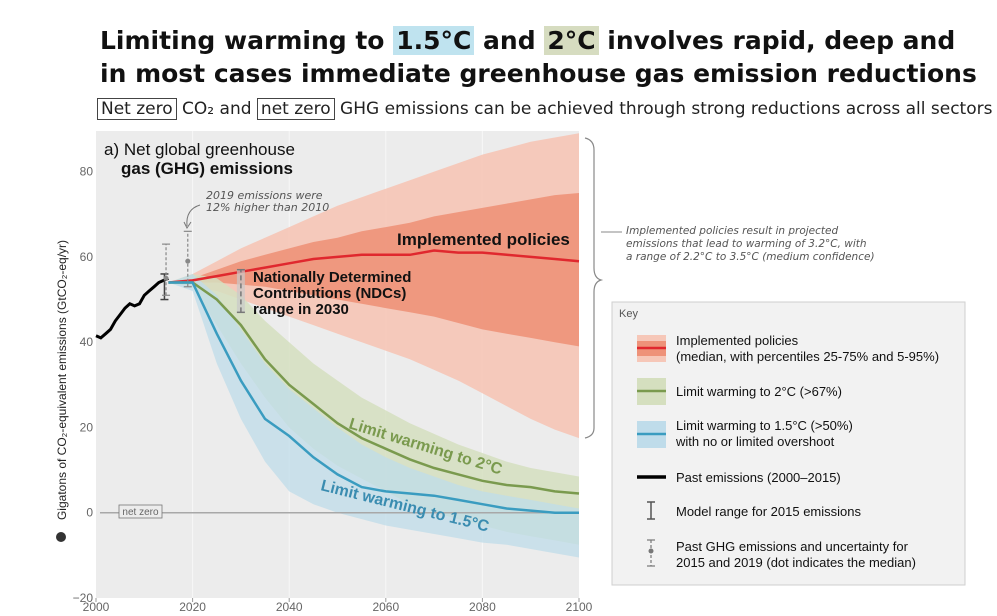 This screenshot has width=997, height=616. I want to click on limit-2c-median-line, so click(374, 388).